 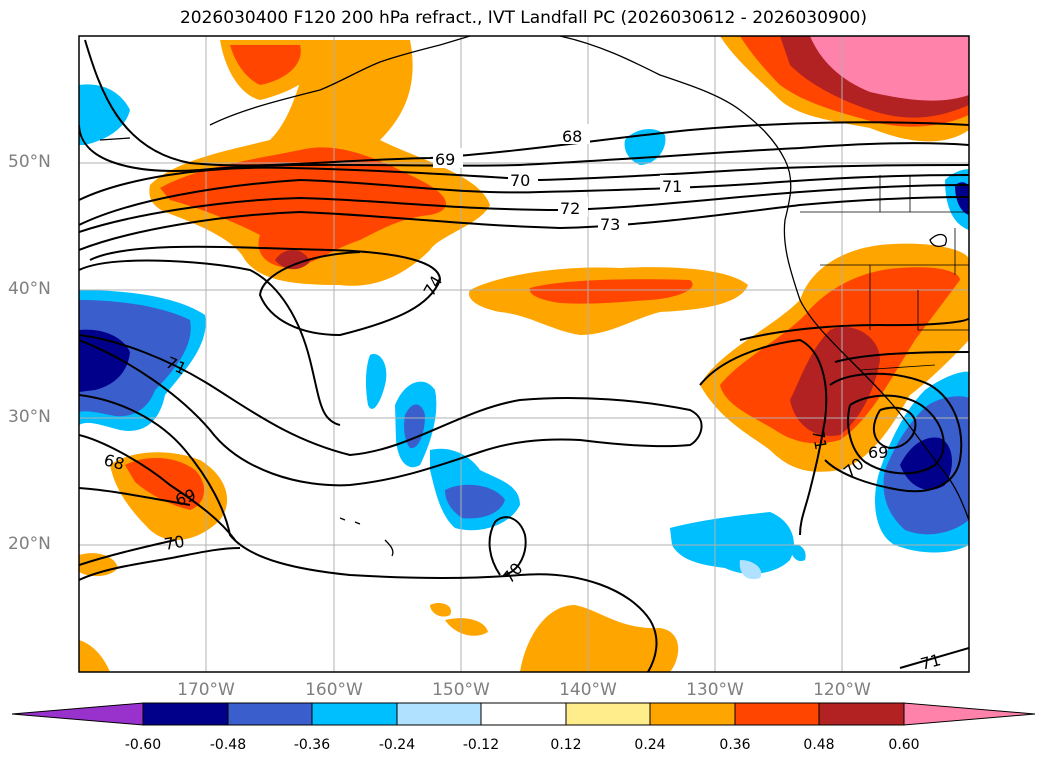 I want to click on contour-label-69-baja: 69, so click(x=878, y=452).